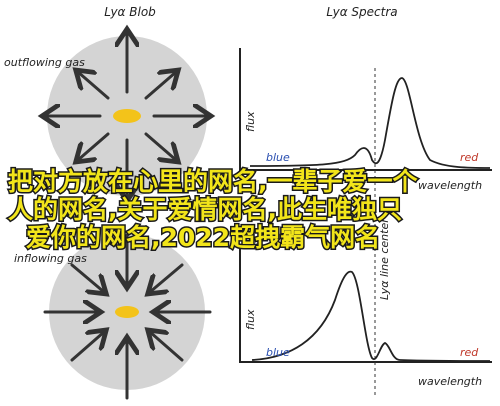 This screenshot has width=500, height=406. I want to click on inflow-arrows, so click(127, 316).